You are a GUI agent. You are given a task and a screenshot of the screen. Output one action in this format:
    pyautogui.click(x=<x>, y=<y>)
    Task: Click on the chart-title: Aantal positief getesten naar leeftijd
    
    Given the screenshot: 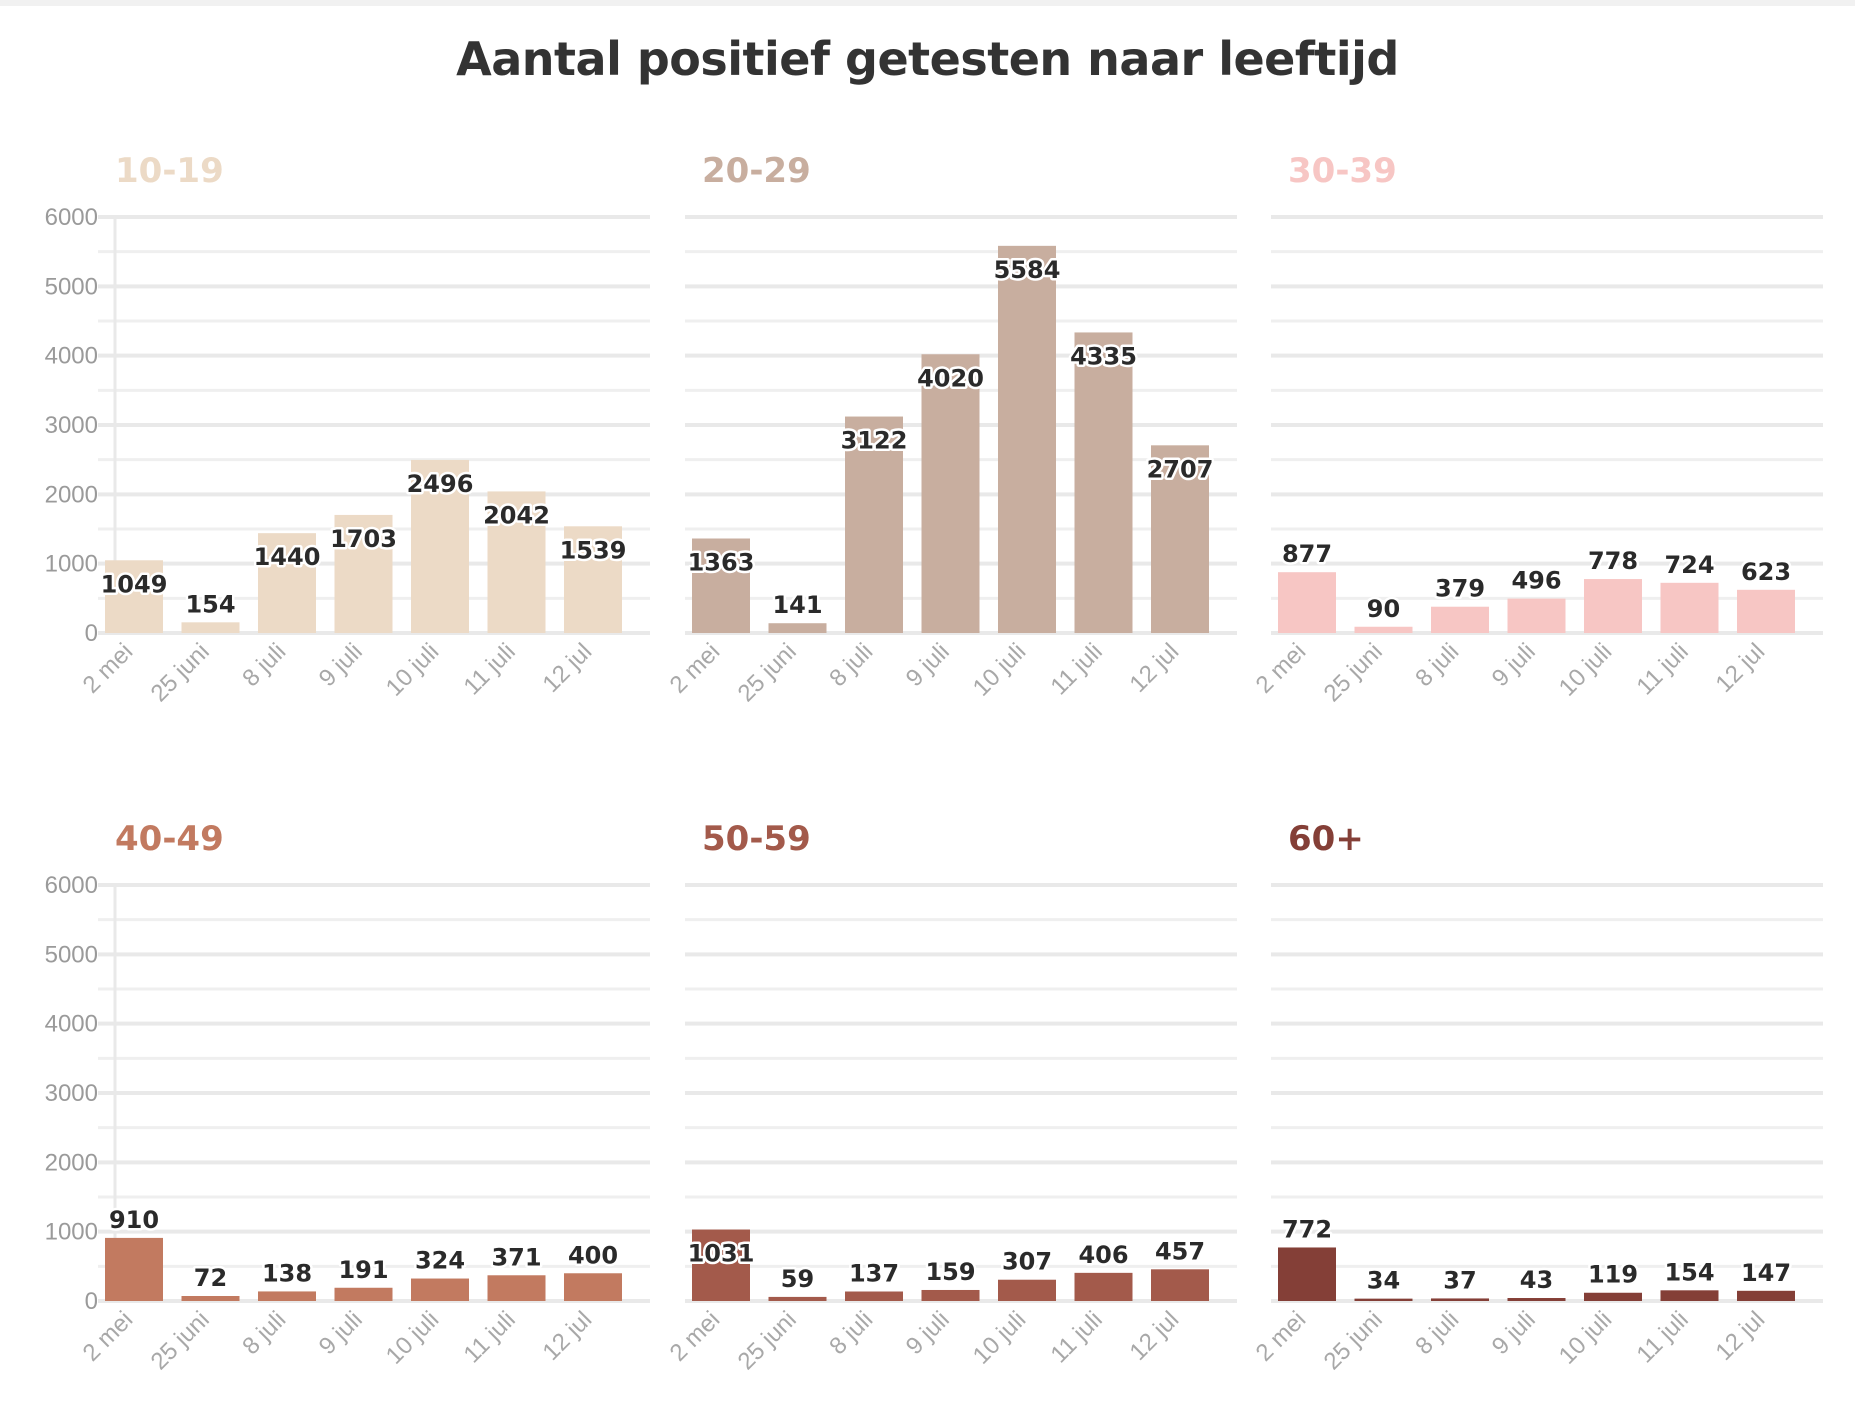 What is the action you would take?
    pyautogui.click(x=927, y=59)
    